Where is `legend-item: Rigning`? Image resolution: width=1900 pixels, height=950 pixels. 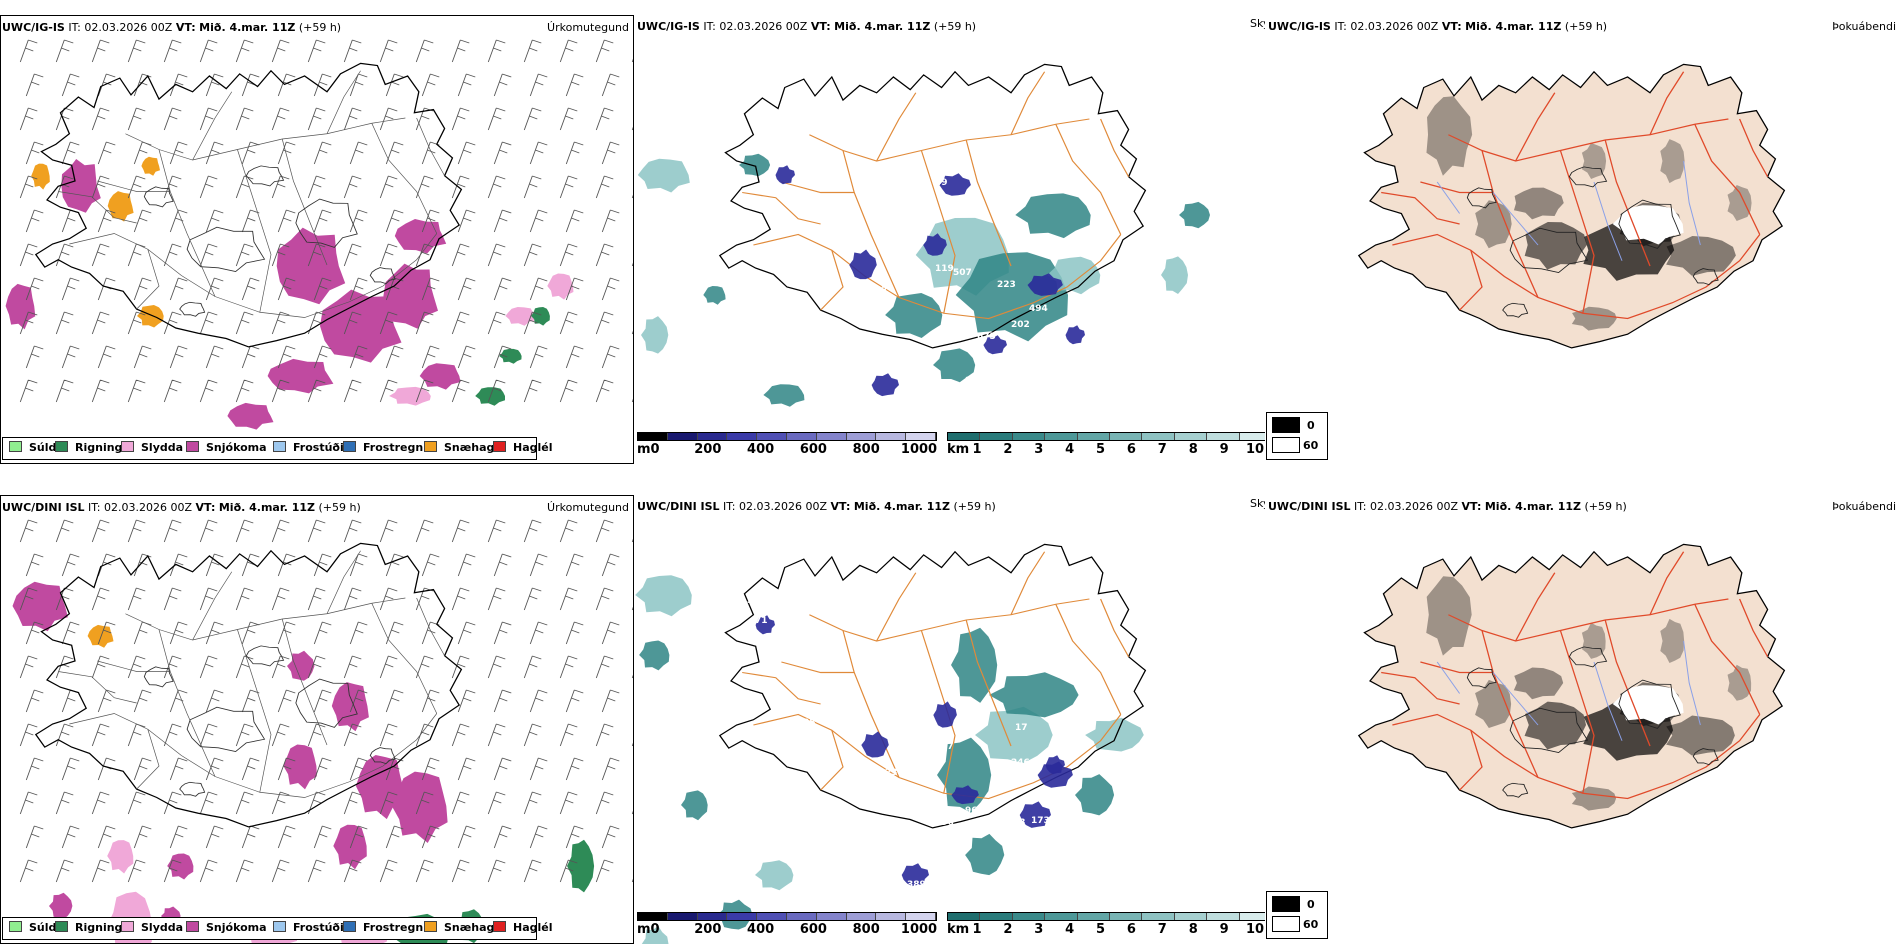 legend-item: Rigning is located at coordinates (88, 447).